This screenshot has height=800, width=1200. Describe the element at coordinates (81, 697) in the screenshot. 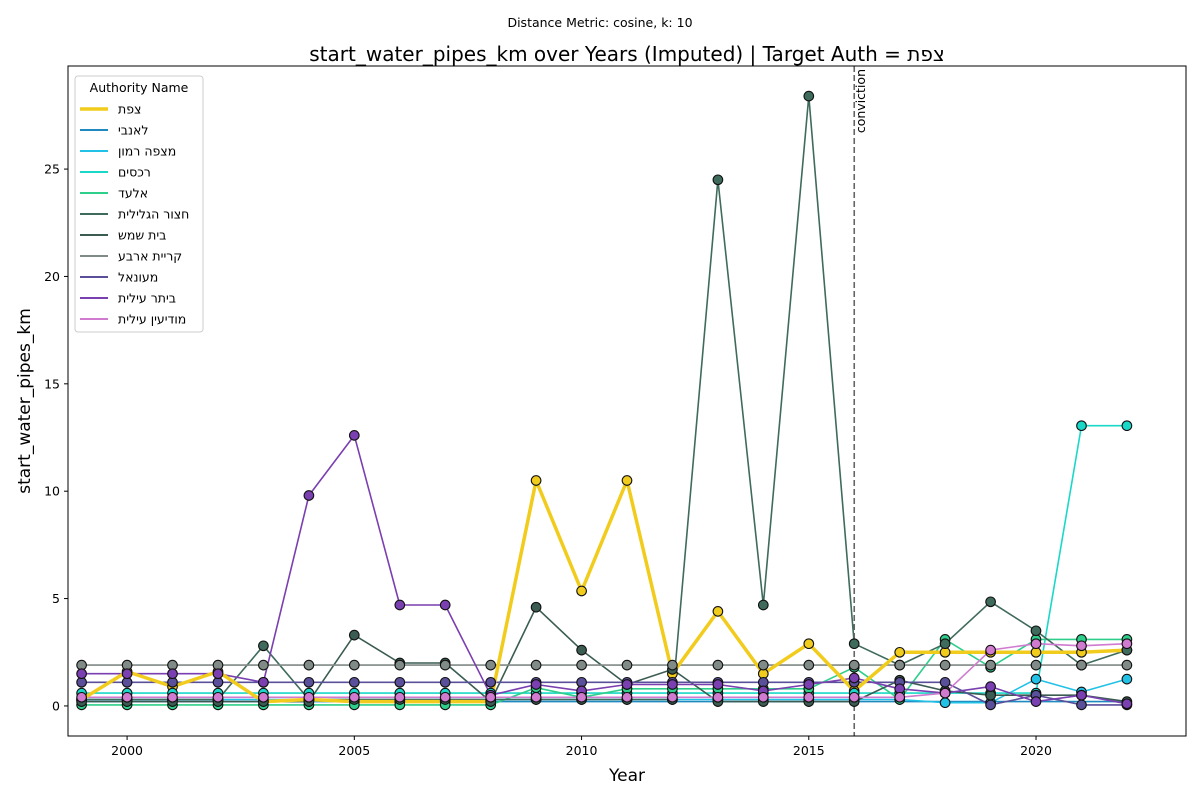

I see `data-point-10-1999` at that location.